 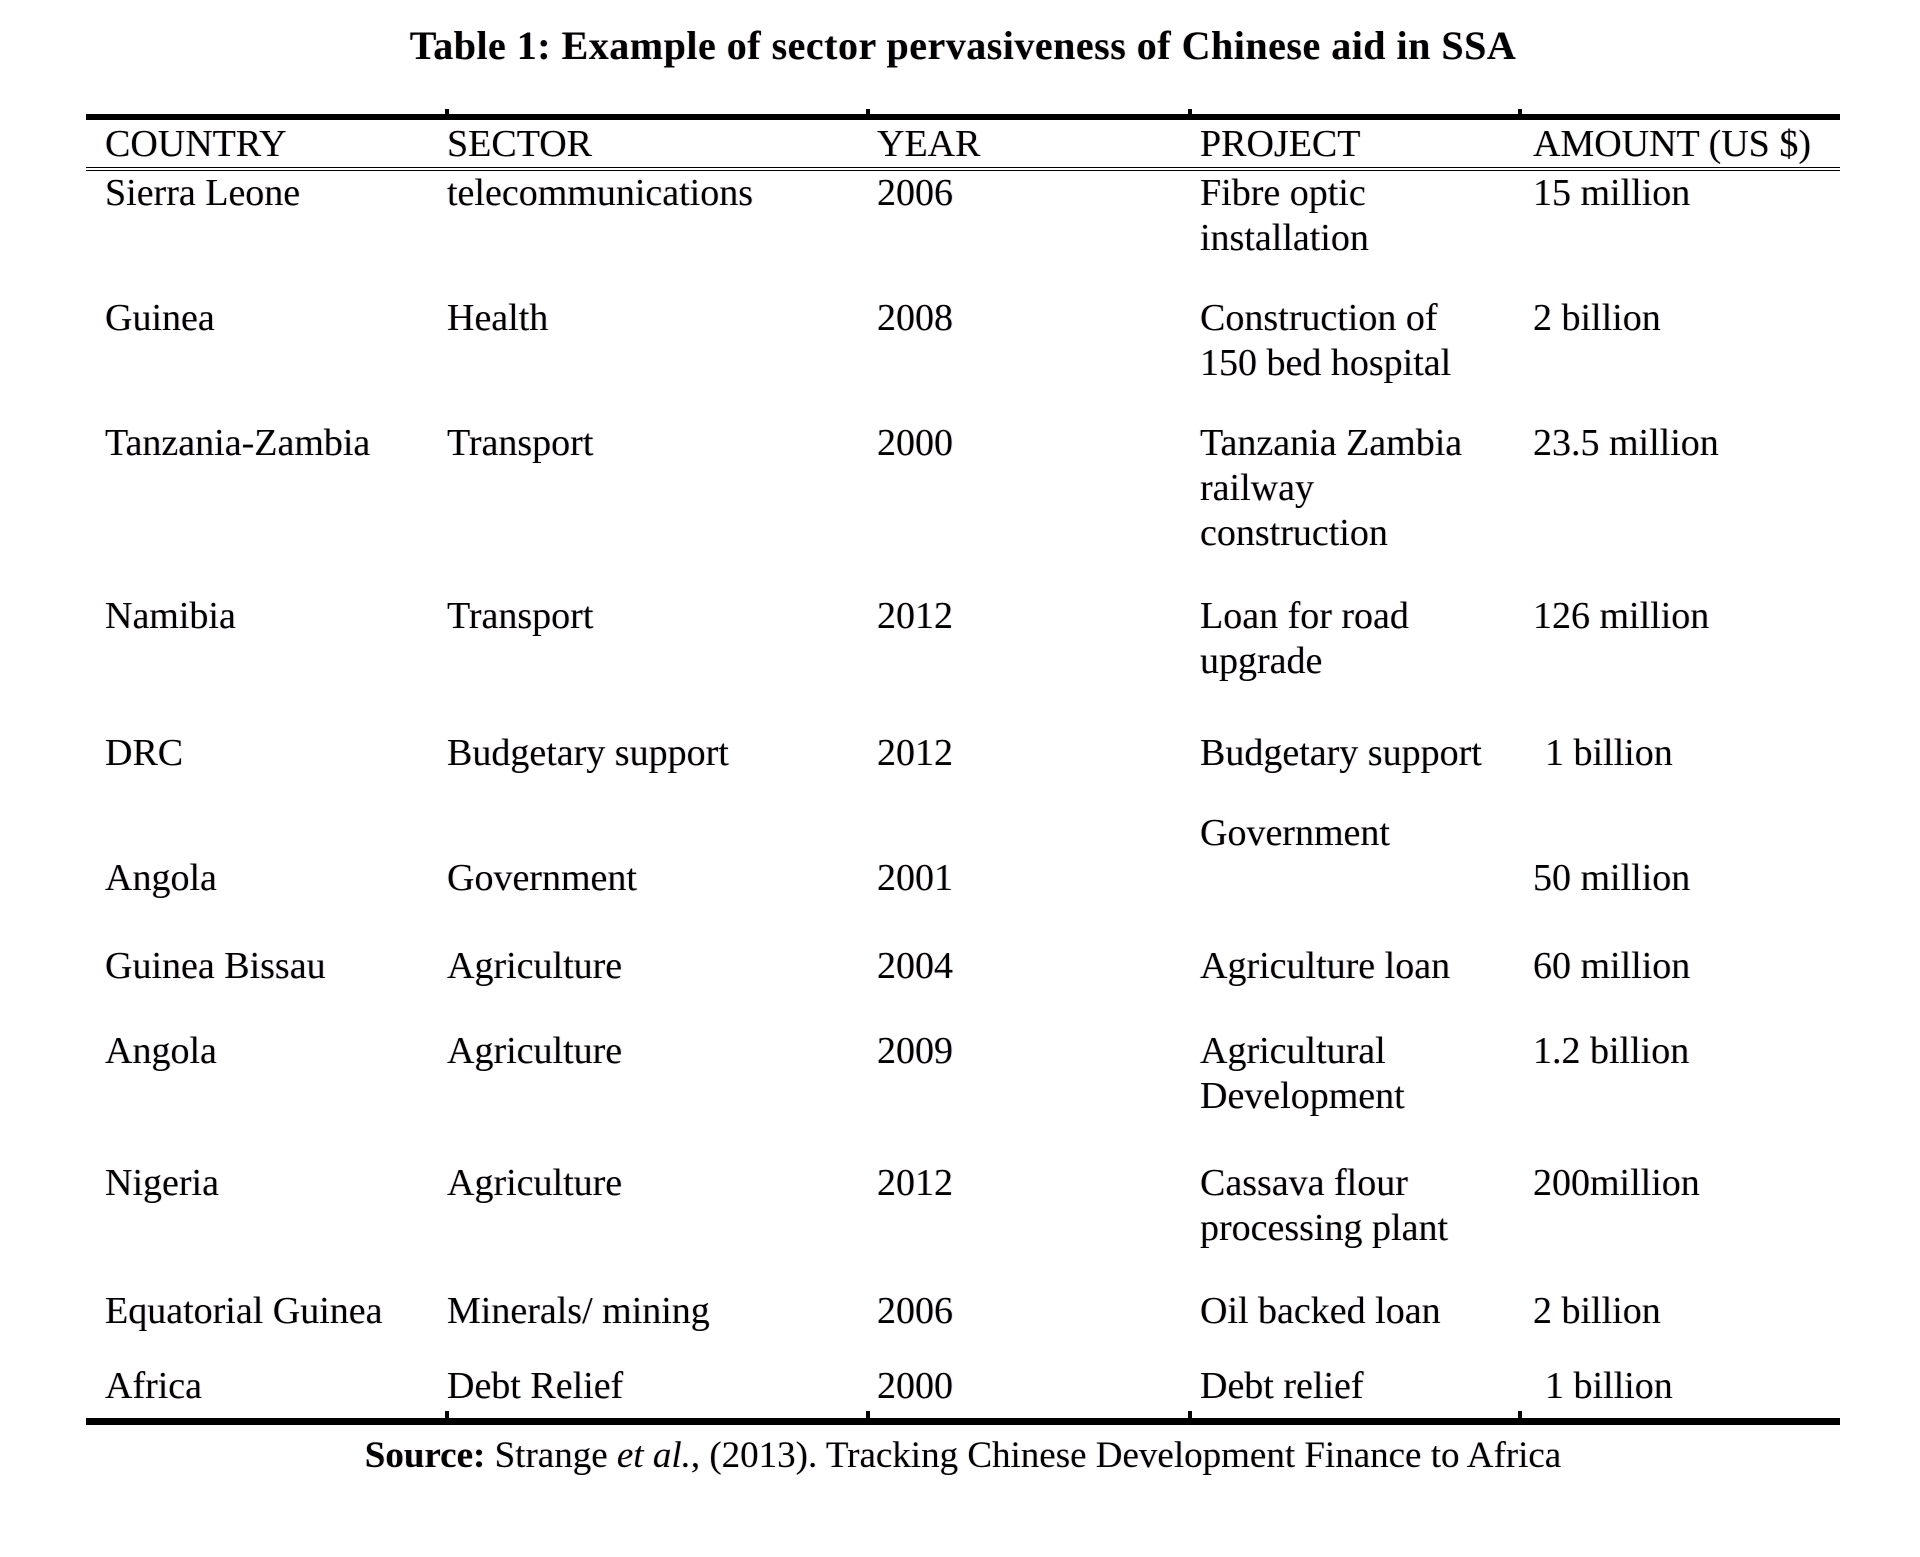 I want to click on cell-project: Loan for road upgrade, so click(x=1304, y=638).